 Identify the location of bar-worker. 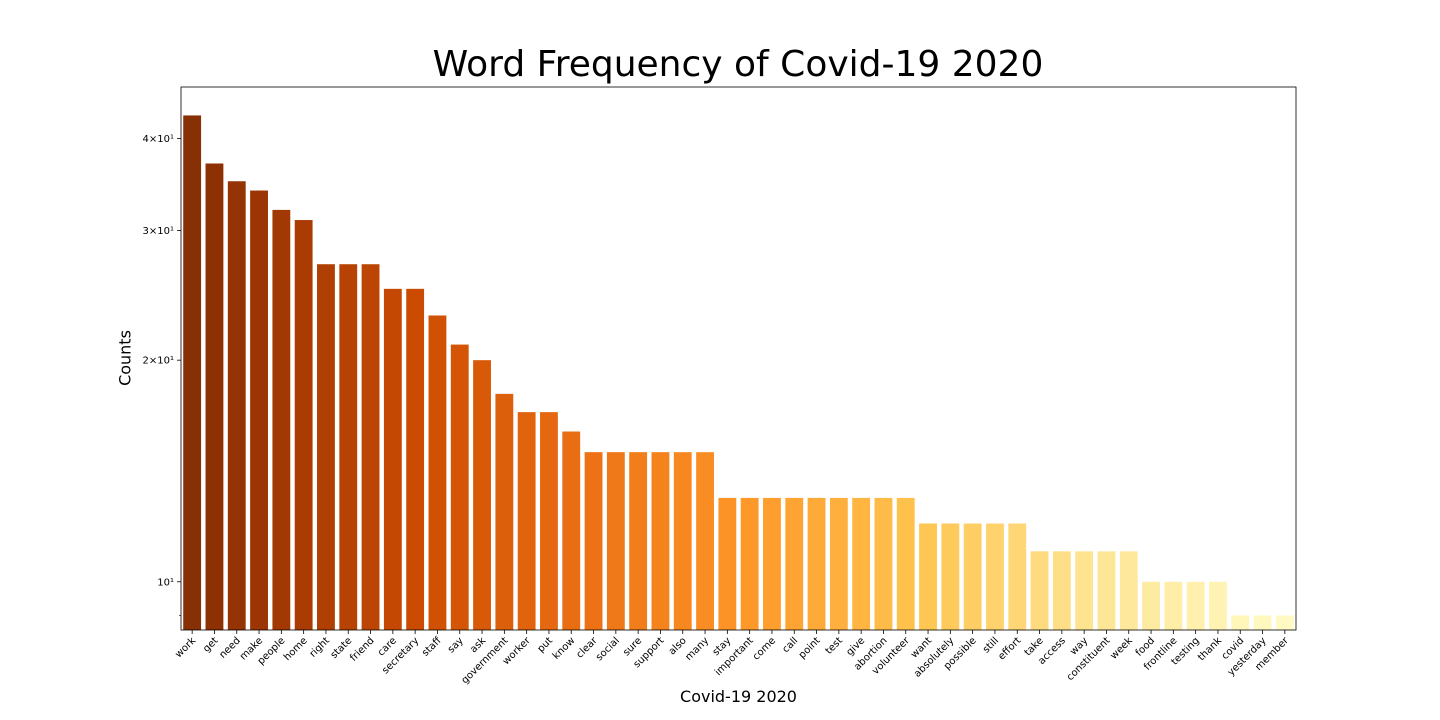
(526, 521).